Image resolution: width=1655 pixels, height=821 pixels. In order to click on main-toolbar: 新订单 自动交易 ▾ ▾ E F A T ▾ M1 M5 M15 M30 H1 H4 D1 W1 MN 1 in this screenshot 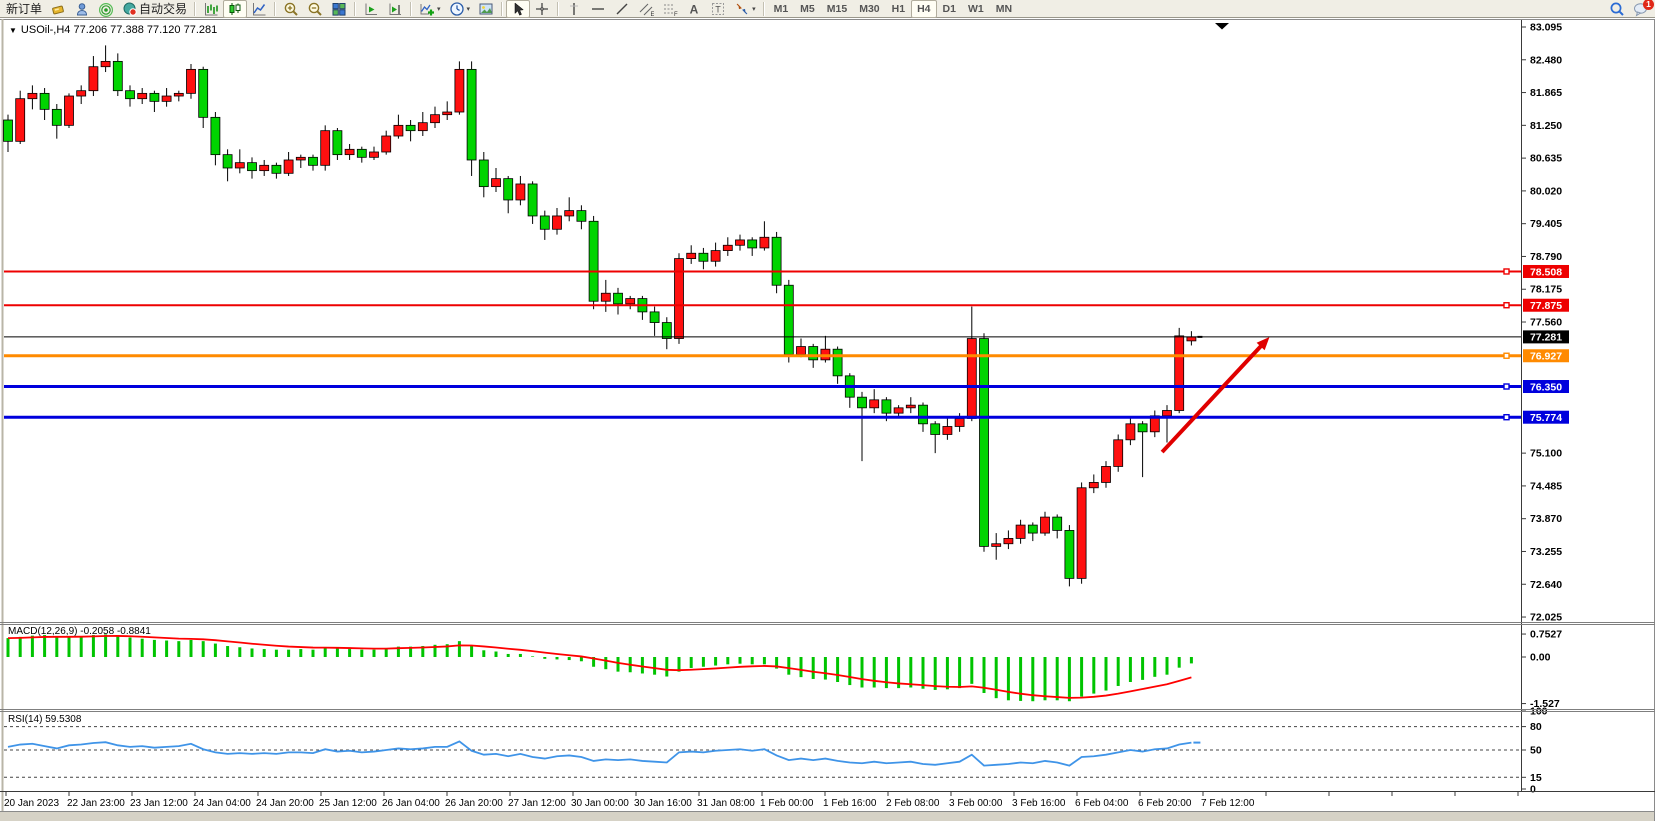, I will do `click(827, 9)`.